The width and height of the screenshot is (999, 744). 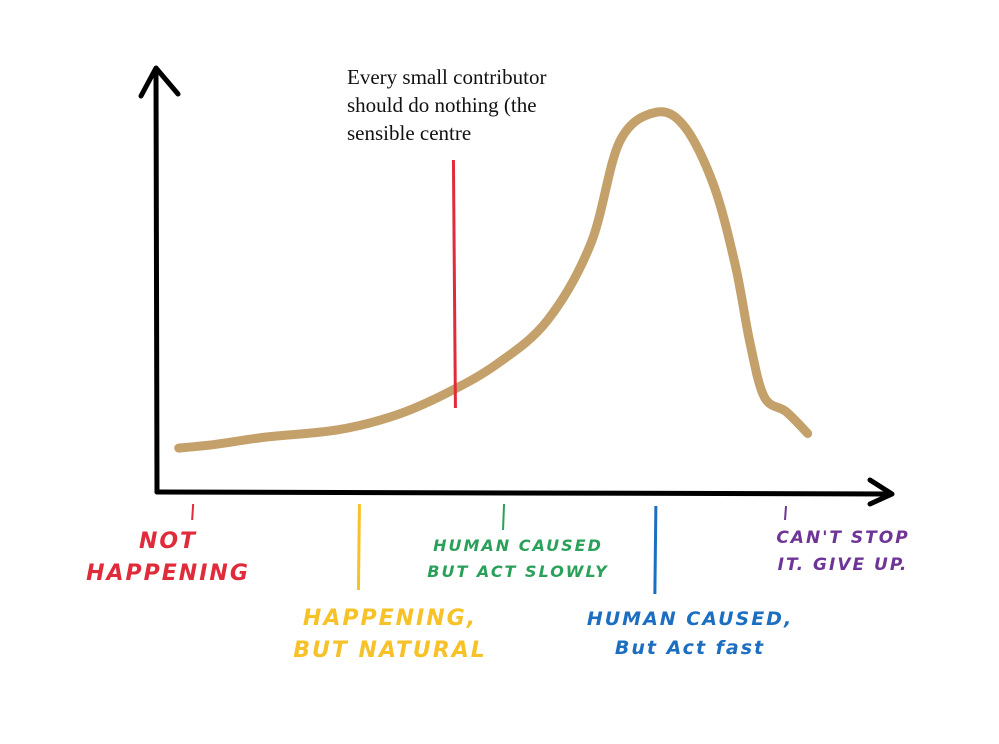 I want to click on category-label-line: IT. GIVE UP., so click(x=843, y=565).